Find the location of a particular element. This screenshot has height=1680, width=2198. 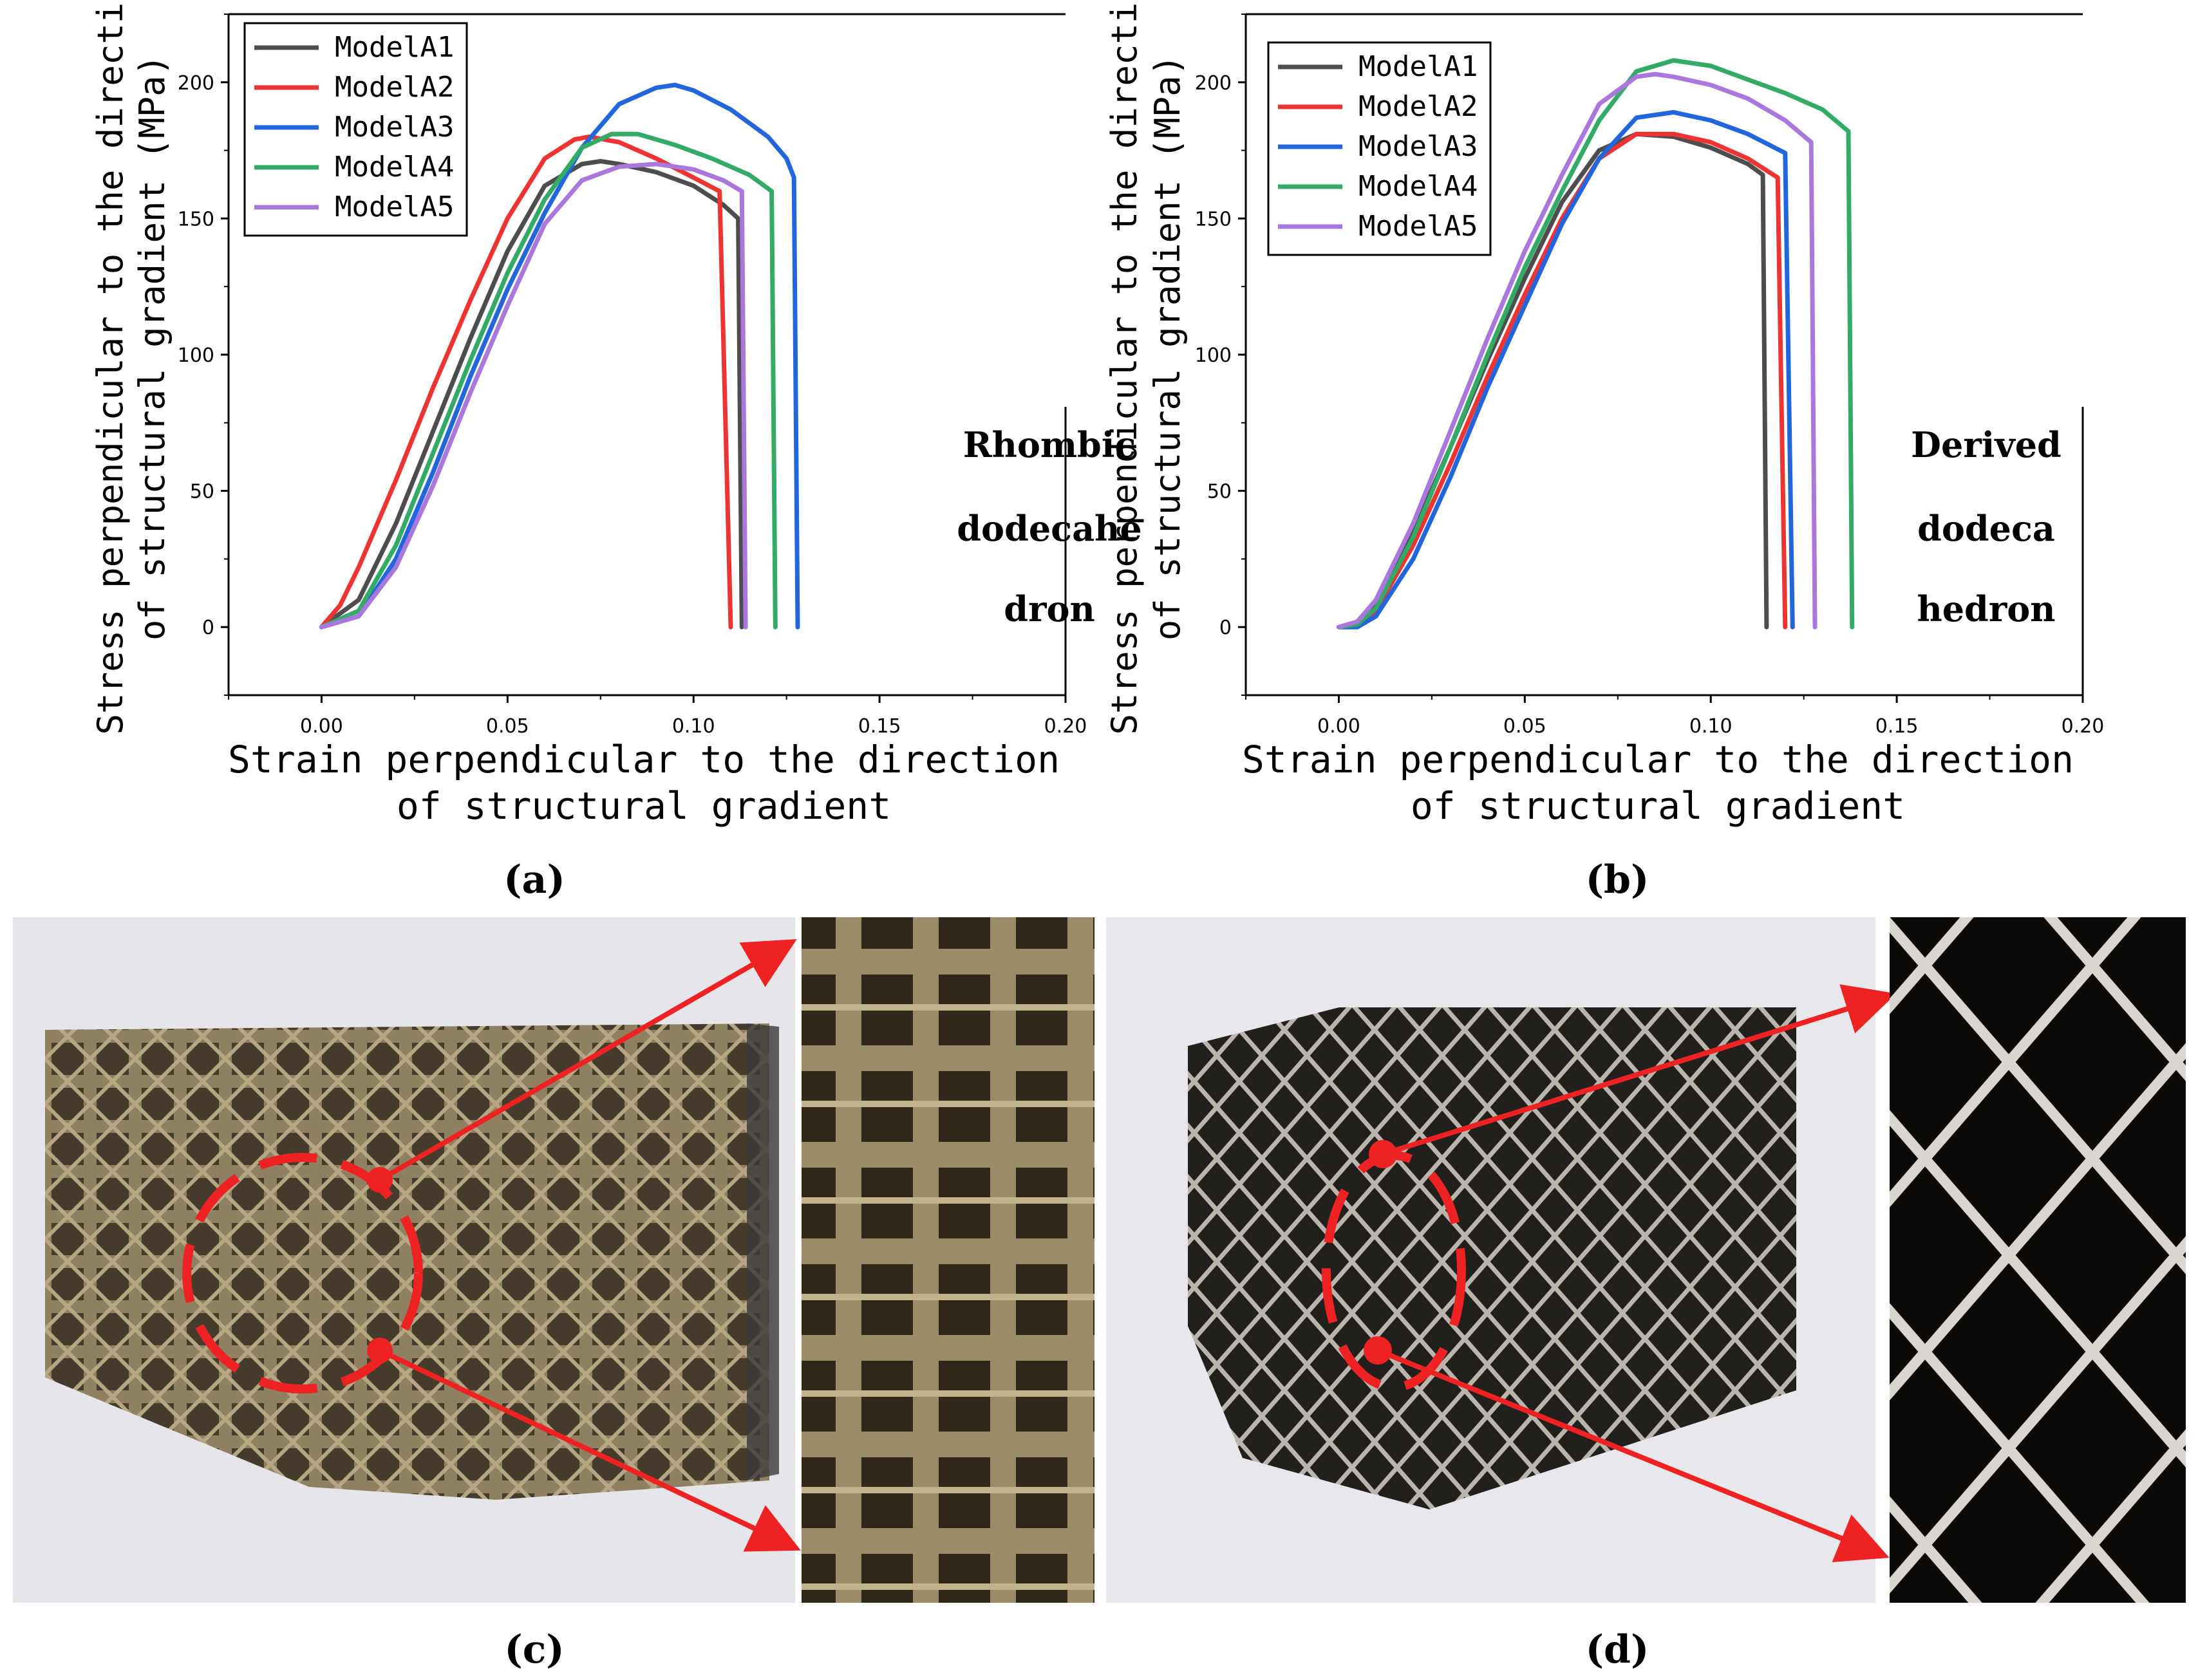

chart-a-series-modela4 is located at coordinates (548, 380).